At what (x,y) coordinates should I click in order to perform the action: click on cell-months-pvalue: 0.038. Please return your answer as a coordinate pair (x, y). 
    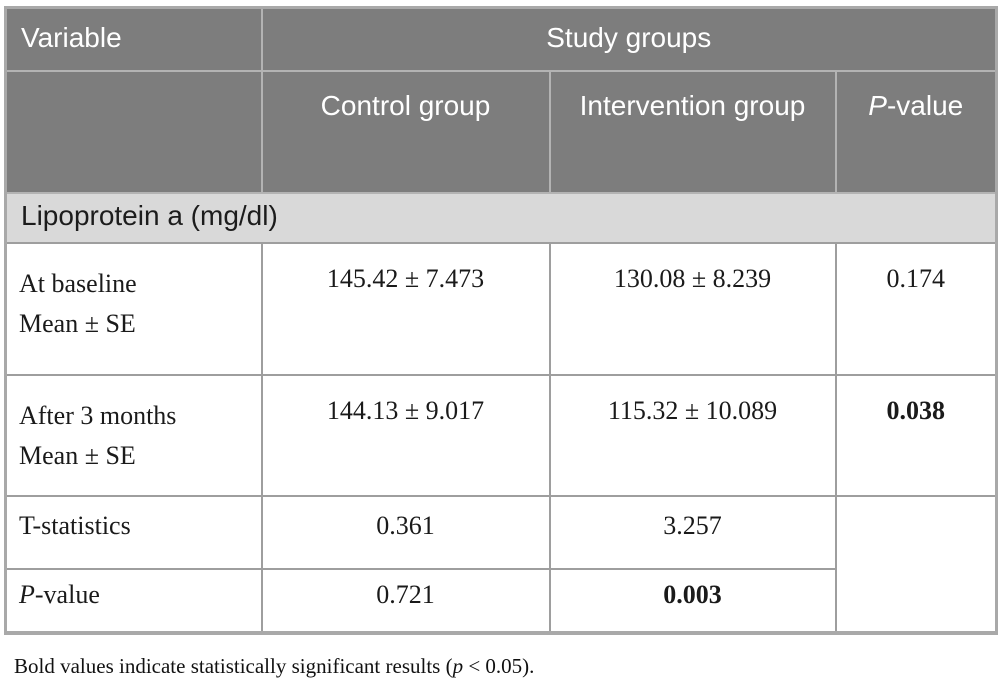
    Looking at the image, I should click on (916, 435).